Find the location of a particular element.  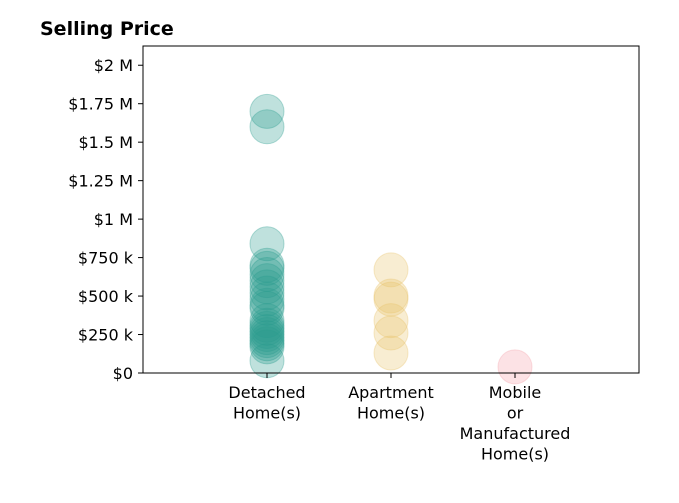

chart-title: Selling Price is located at coordinates (107, 29).